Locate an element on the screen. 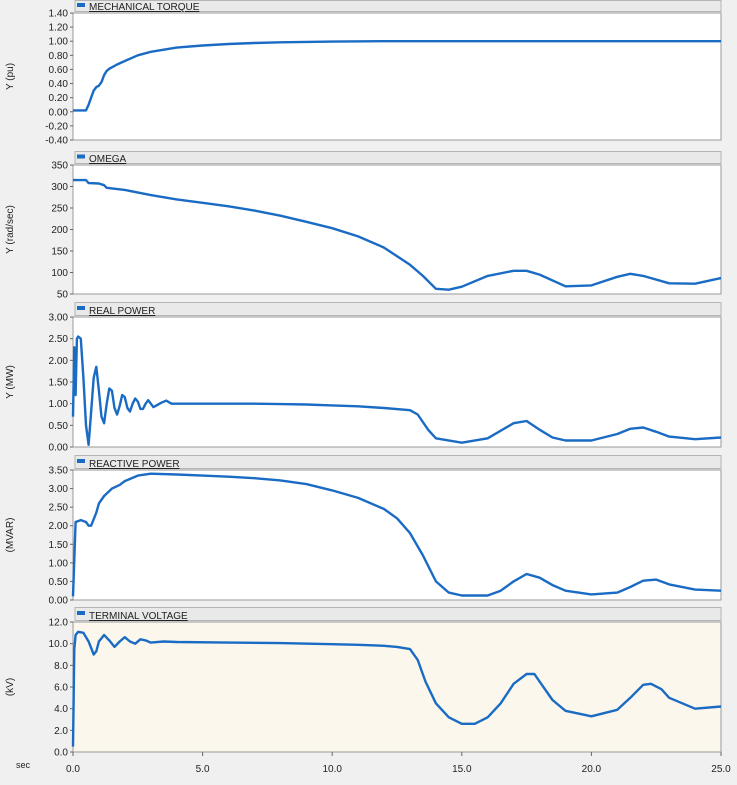 The image size is (737, 785). panel-title: REACTIVE POWER is located at coordinates (134, 464).